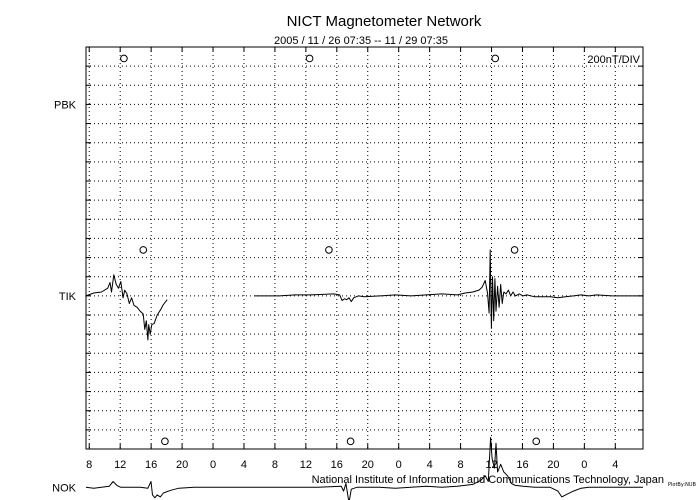 The height and width of the screenshot is (500, 700). What do you see at coordinates (64, 488) in the screenshot?
I see `station-label-nok: NOK` at bounding box center [64, 488].